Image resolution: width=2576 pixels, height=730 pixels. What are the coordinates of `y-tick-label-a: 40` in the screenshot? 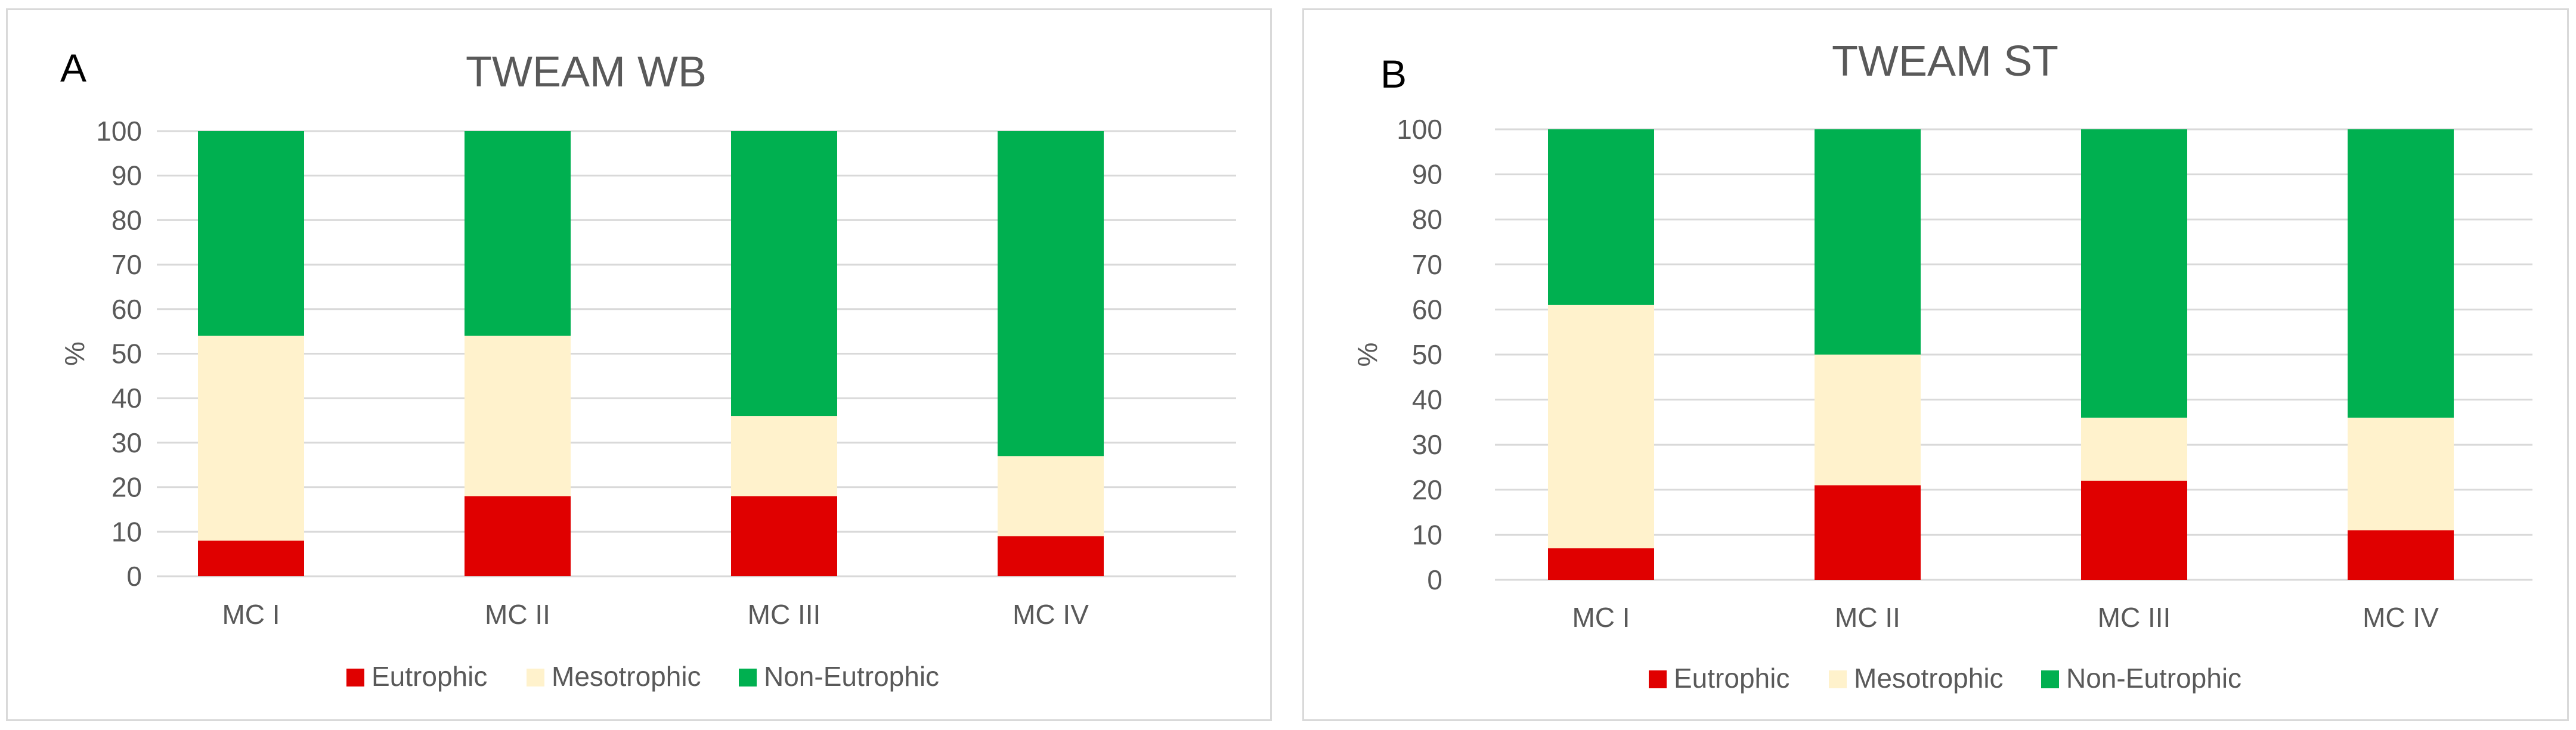 It's located at (127, 399).